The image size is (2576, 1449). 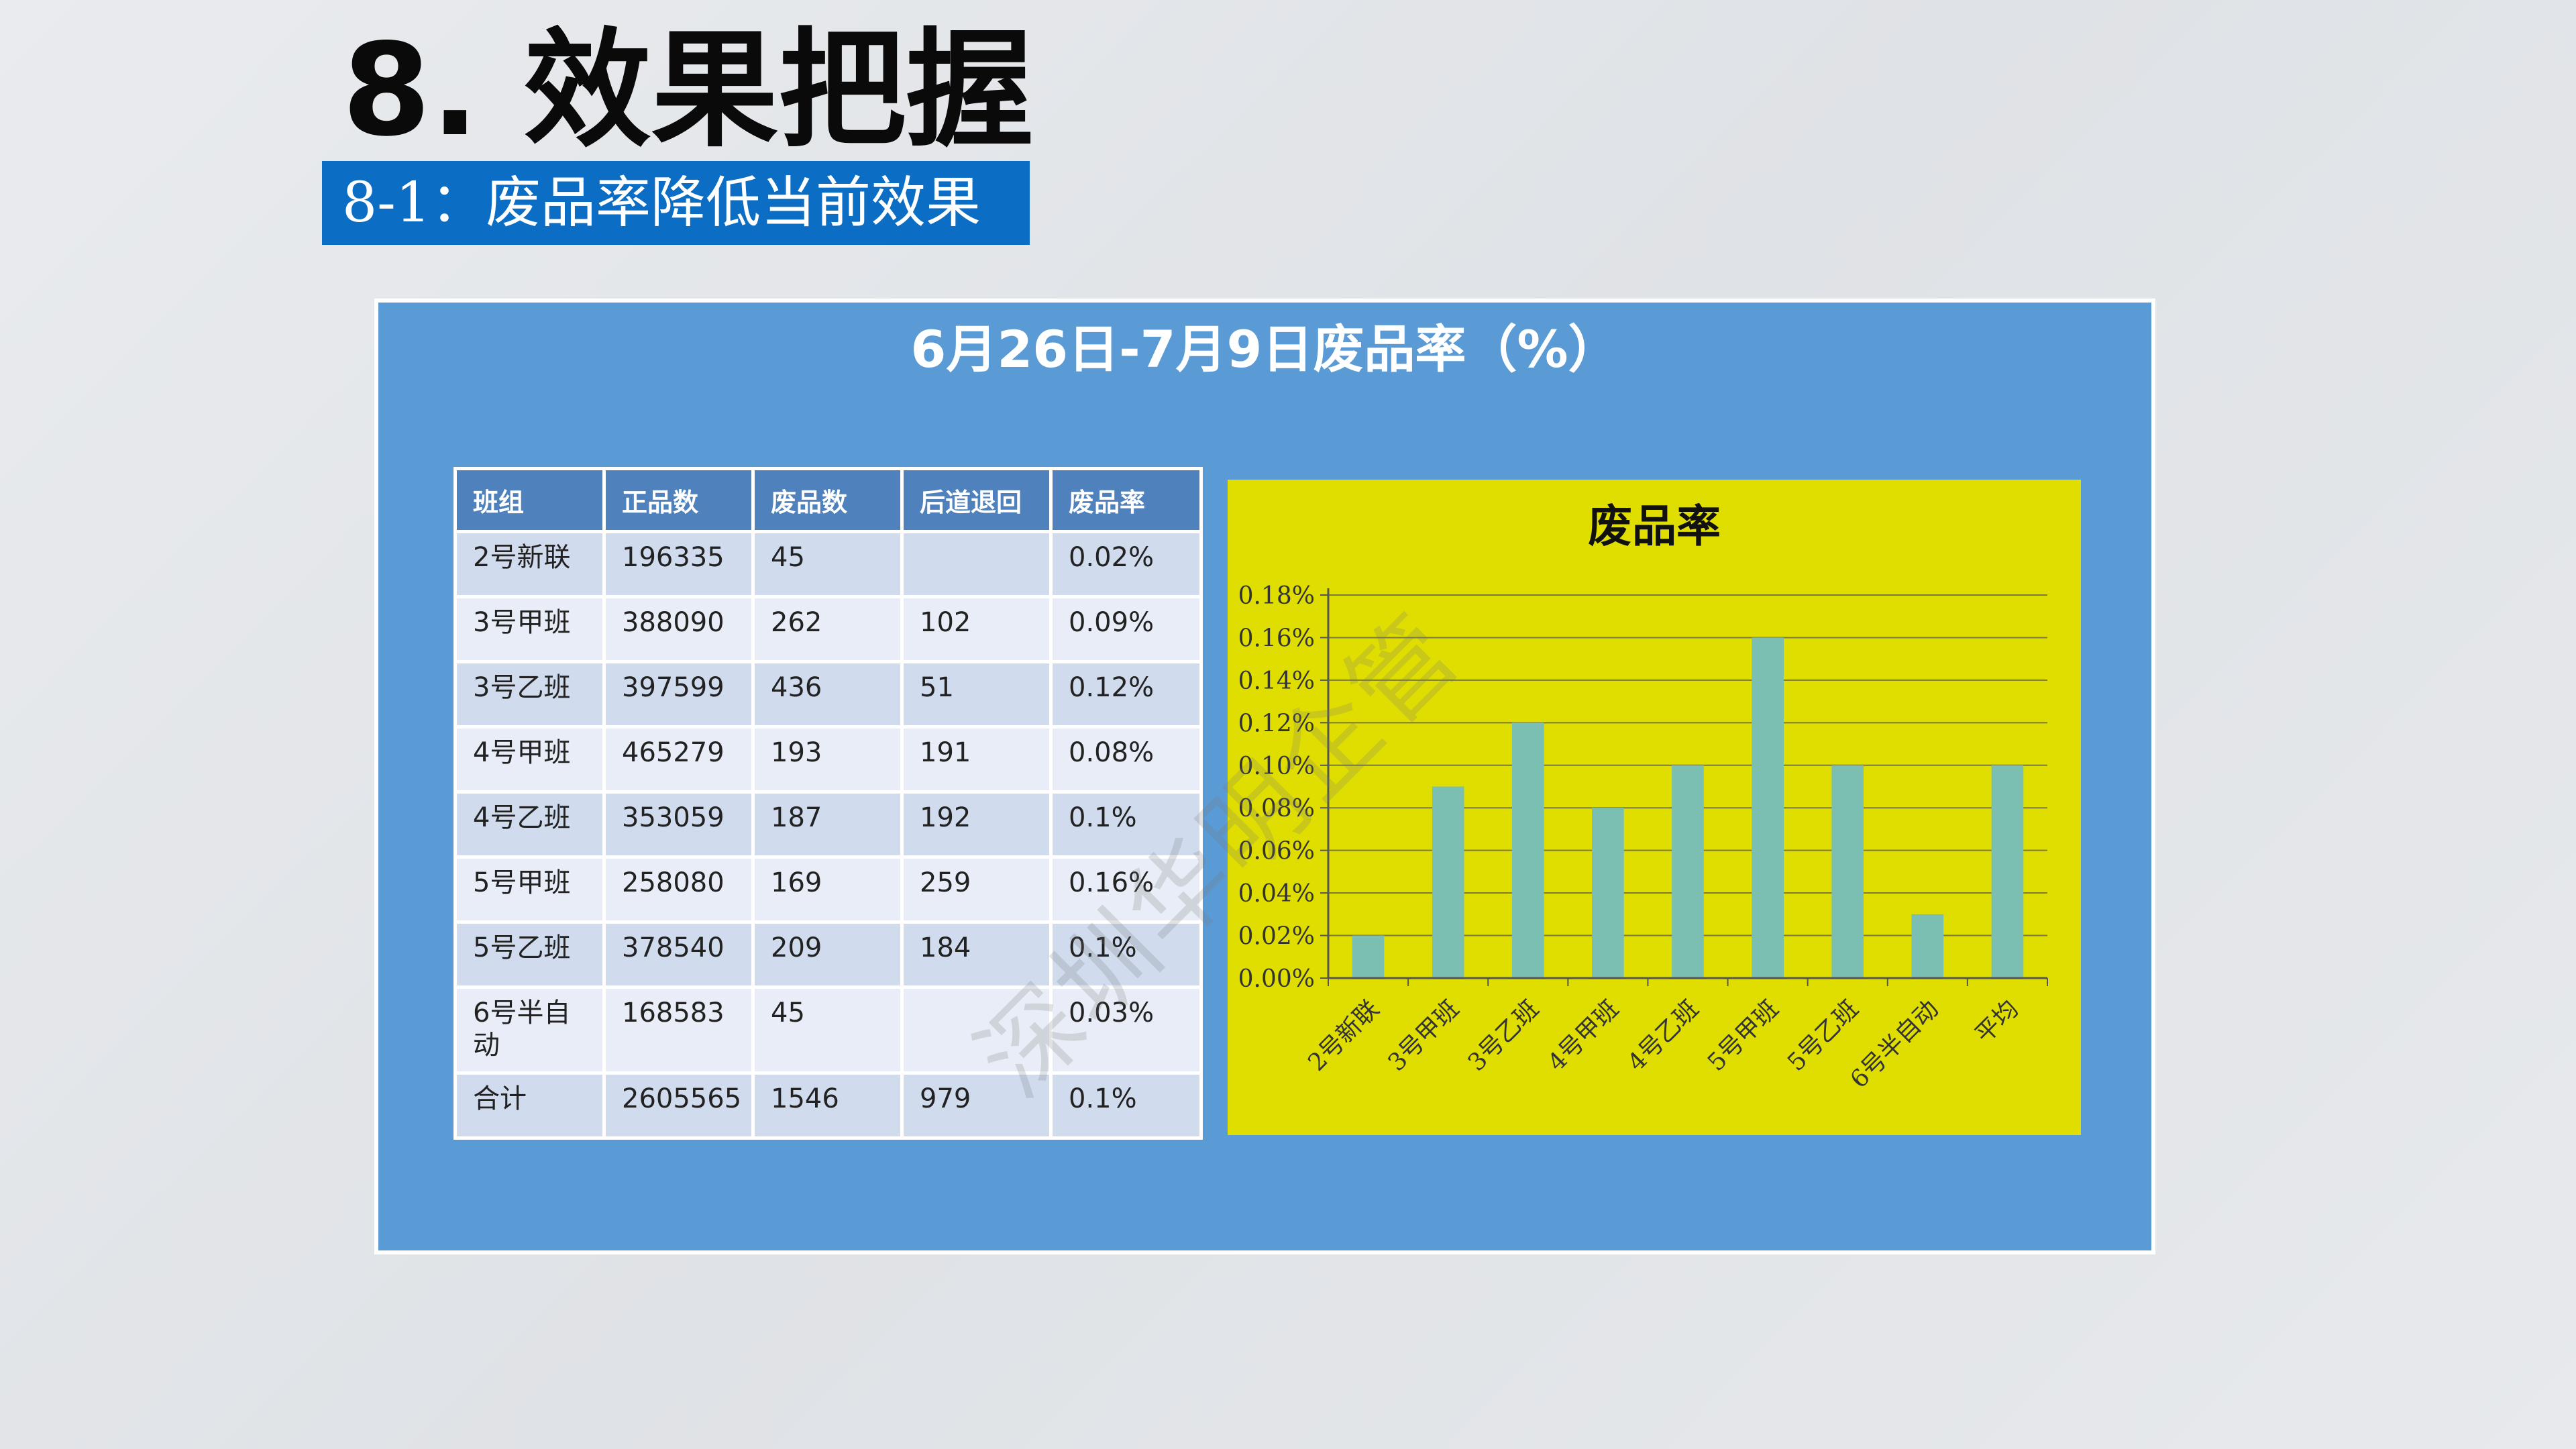 I want to click on cell-returned: 259, so click(x=976, y=889).